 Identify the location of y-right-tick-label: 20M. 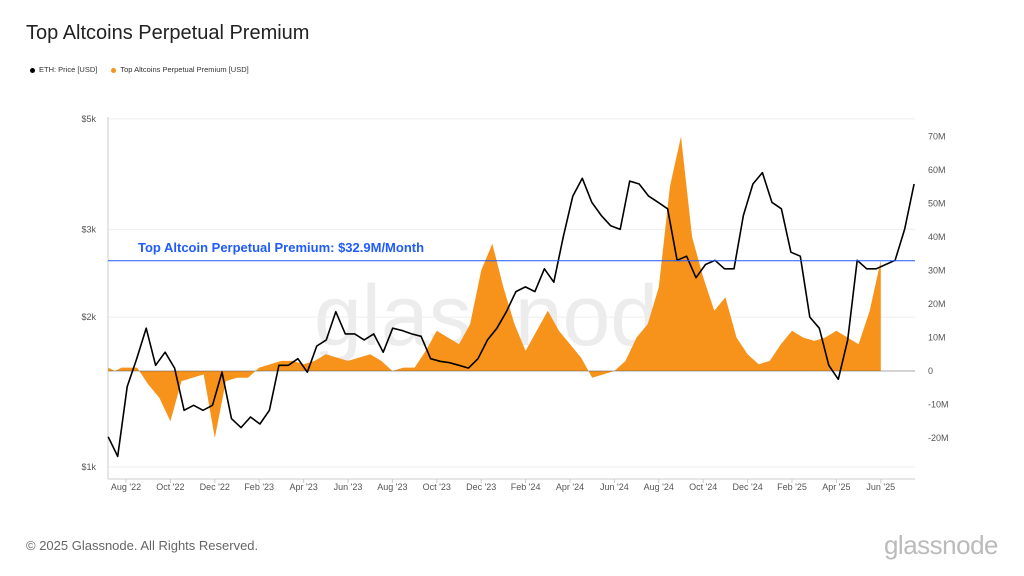
(937, 304).